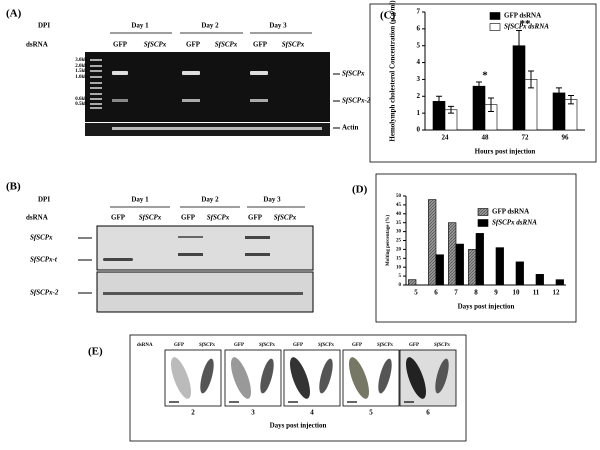 The width and height of the screenshot is (600, 450). I want to click on ladder-label: 0.5kb, so click(81, 104).